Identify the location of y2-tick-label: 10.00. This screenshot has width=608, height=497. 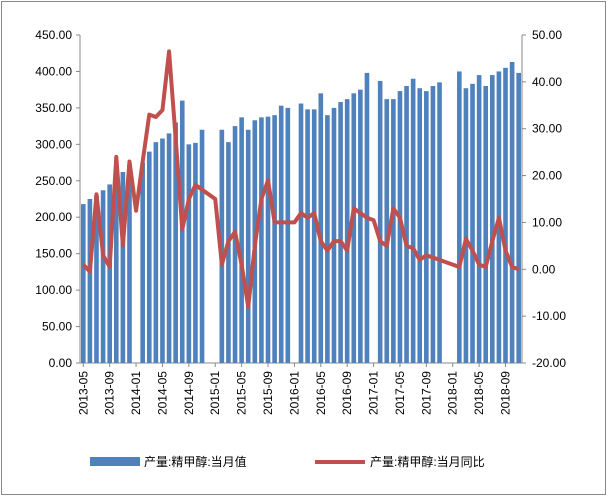
(547, 222).